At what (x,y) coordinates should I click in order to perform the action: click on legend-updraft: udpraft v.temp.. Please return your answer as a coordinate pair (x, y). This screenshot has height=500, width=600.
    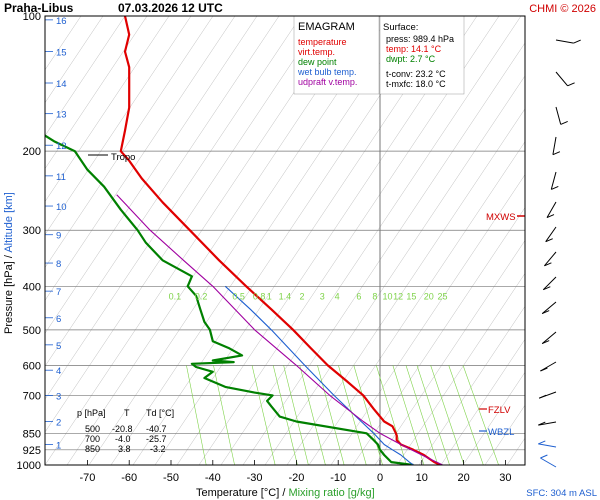
    Looking at the image, I should click on (327, 82).